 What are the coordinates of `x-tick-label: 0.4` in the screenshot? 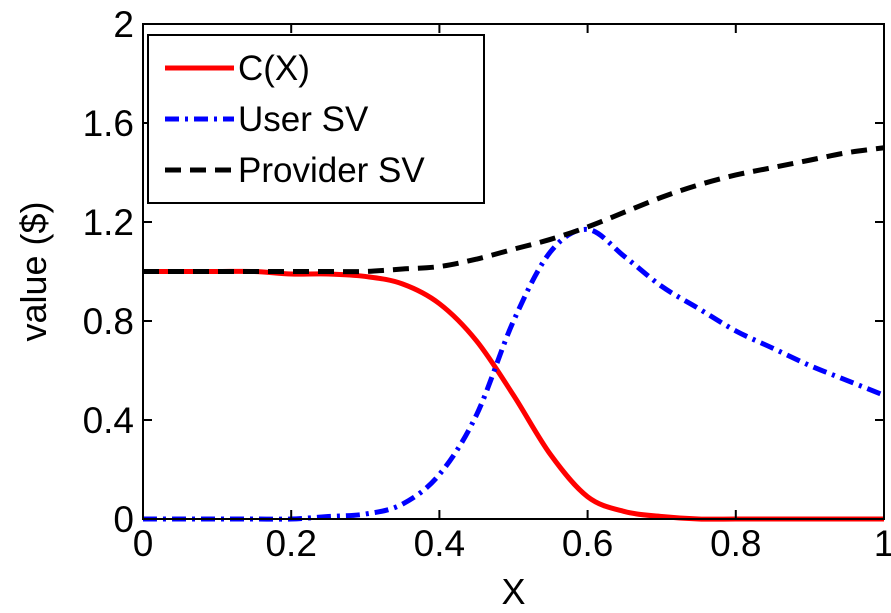 It's located at (439, 543).